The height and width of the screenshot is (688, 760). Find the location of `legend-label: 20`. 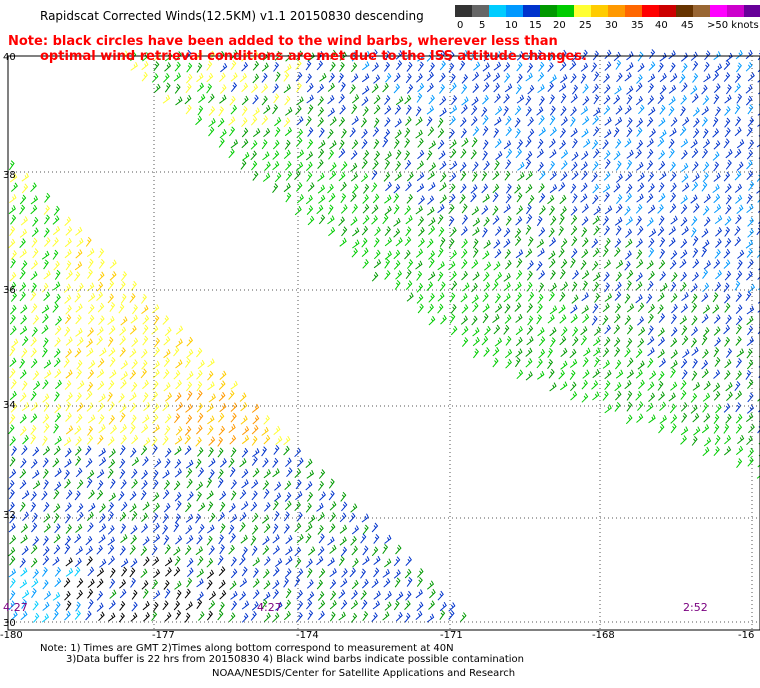

legend-label: 20 is located at coordinates (559, 25).